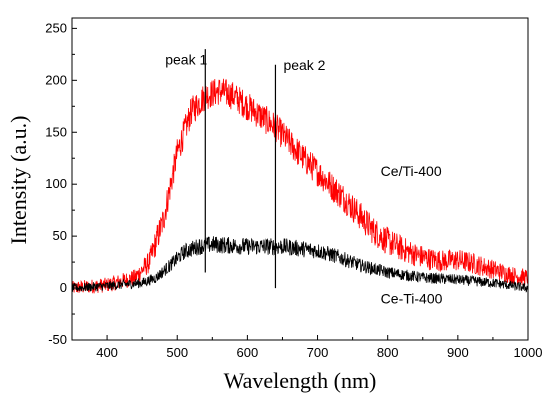  I want to click on x-axis: 400 500 600 700 800 900 1000, so click(307, 347).